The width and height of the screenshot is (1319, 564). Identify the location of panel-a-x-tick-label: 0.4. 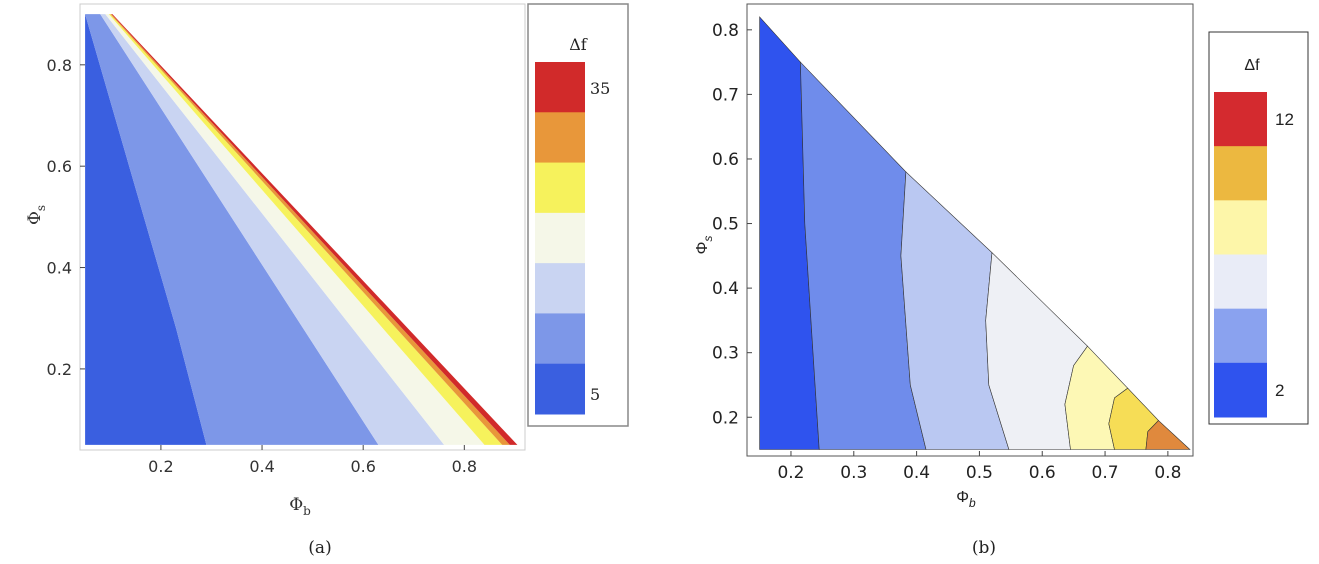
(261, 466).